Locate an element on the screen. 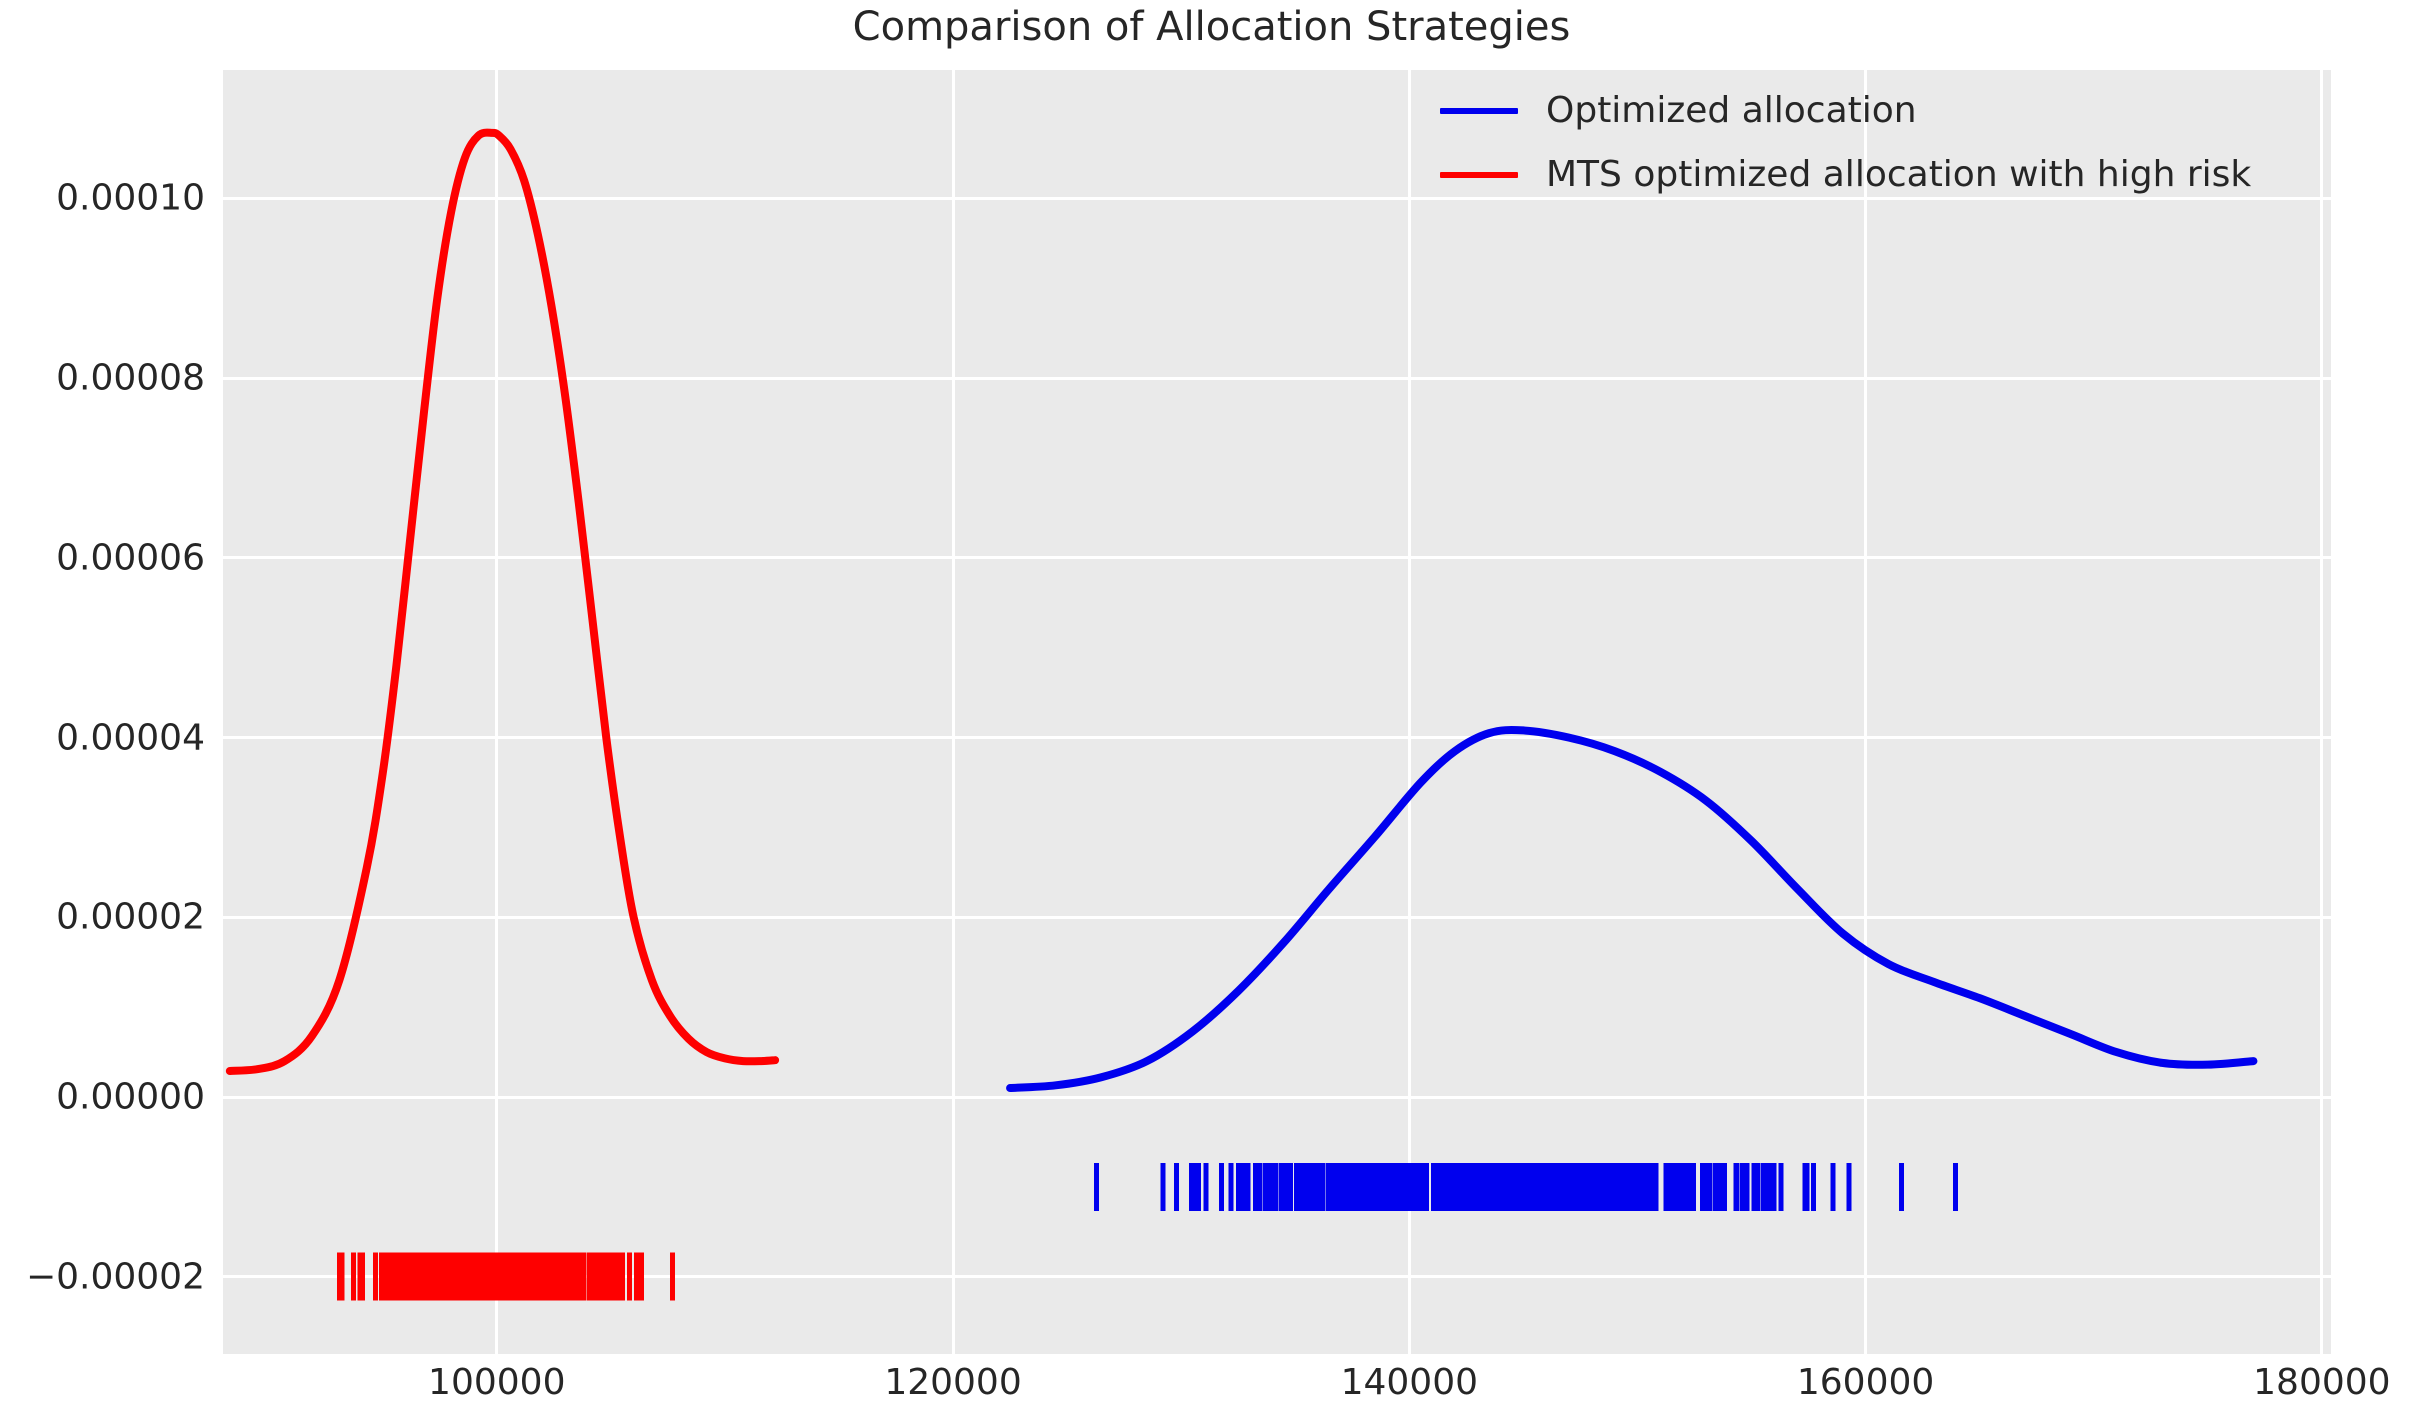 The image size is (2423, 1423). y-axis-tick-label: 0.00010 is located at coordinates (130, 198).